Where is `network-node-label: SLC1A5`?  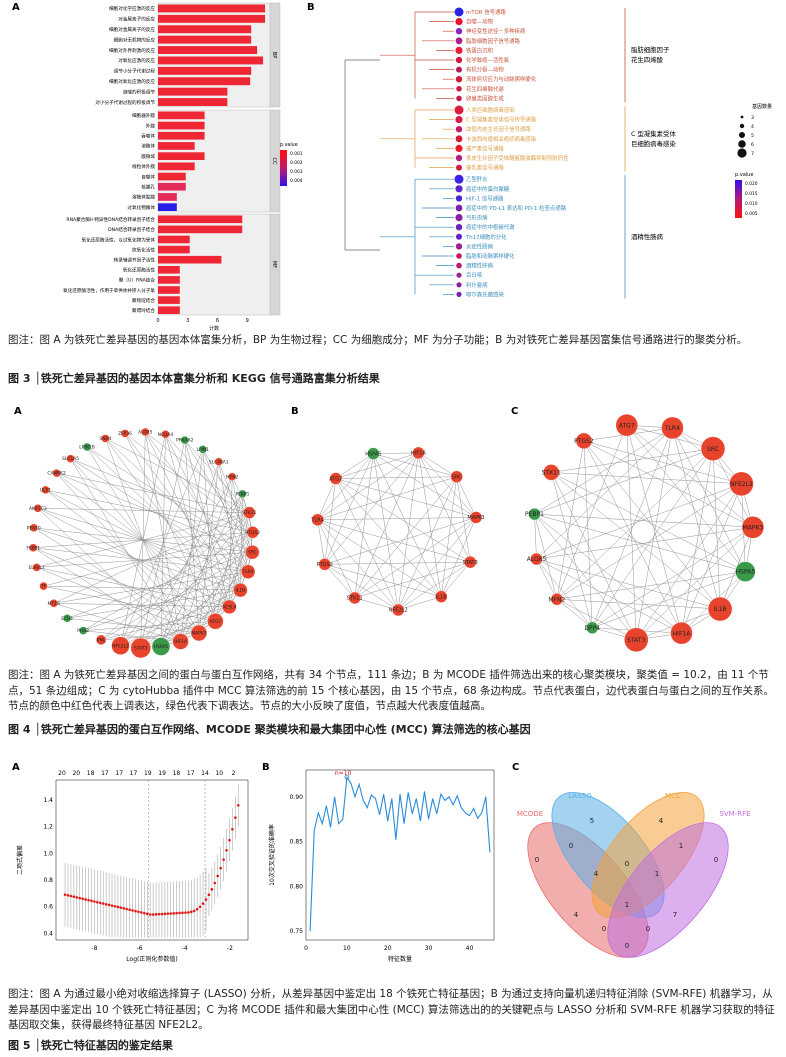 network-node-label: SLC1A5 is located at coordinates (70, 459).